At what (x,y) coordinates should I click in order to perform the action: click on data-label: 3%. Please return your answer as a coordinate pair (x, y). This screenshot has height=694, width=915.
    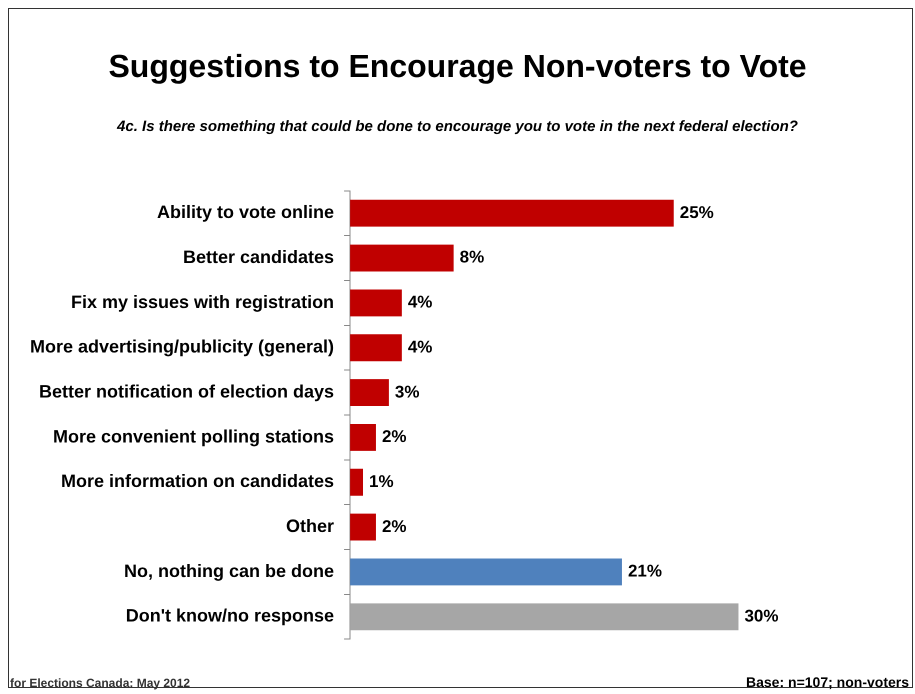
    Looking at the image, I should click on (407, 392).